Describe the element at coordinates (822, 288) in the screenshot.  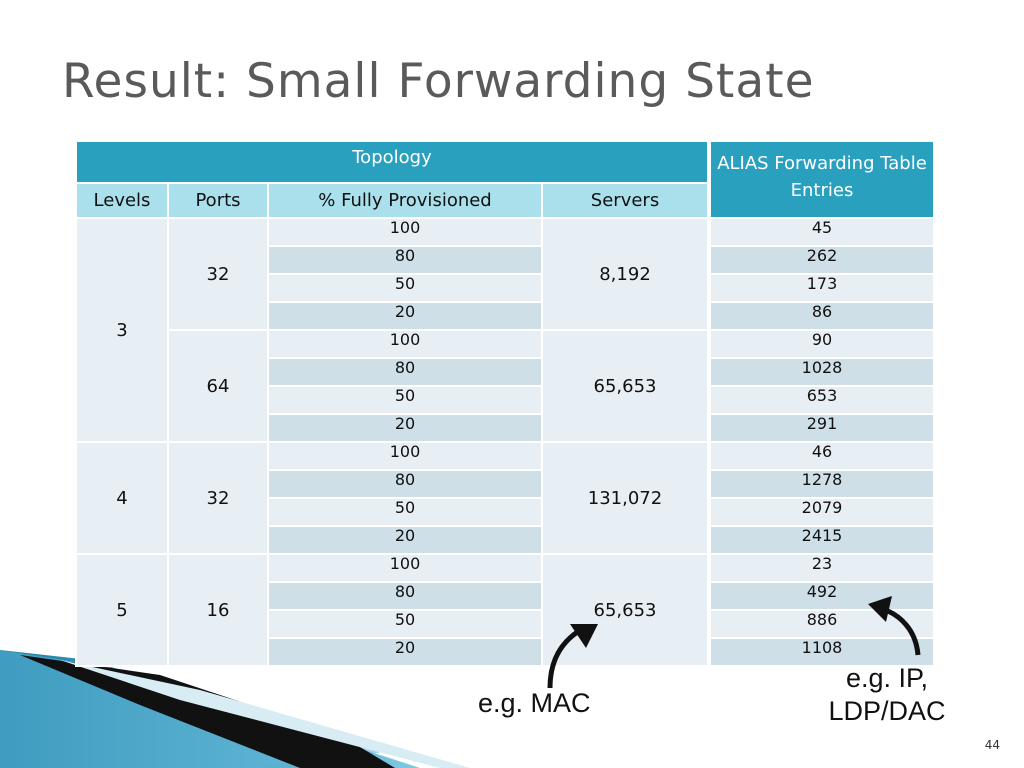
I see `alias-entries-cell: 173` at that location.